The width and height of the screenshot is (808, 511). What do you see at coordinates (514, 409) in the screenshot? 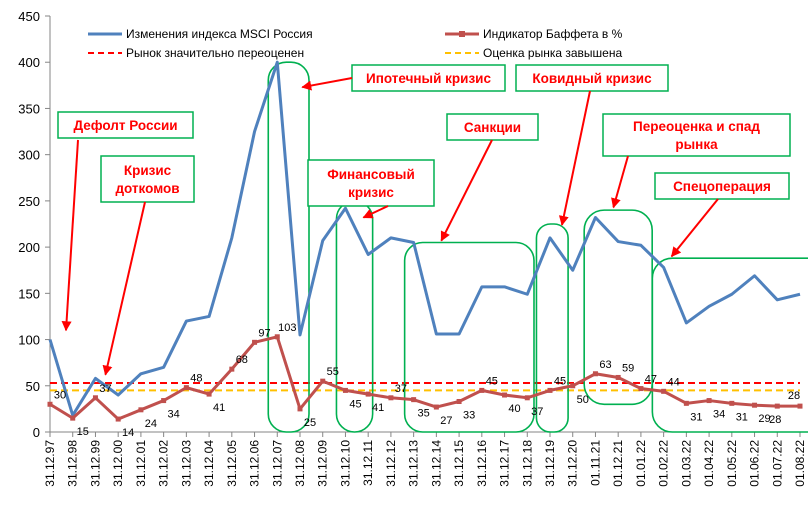
I see `data-label: 40` at bounding box center [514, 409].